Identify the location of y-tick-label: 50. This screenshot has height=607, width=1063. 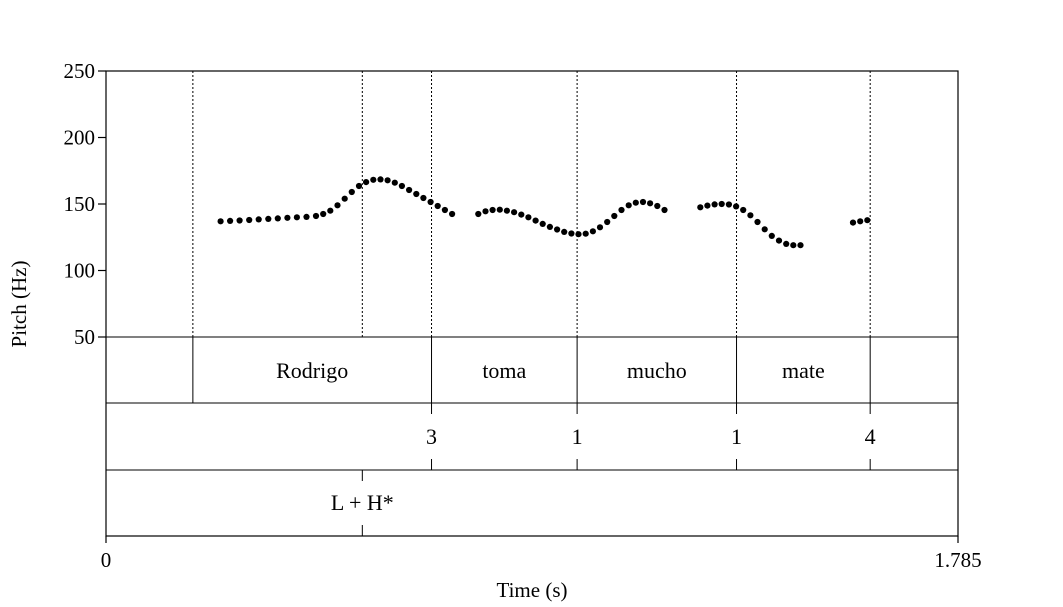
(84, 337).